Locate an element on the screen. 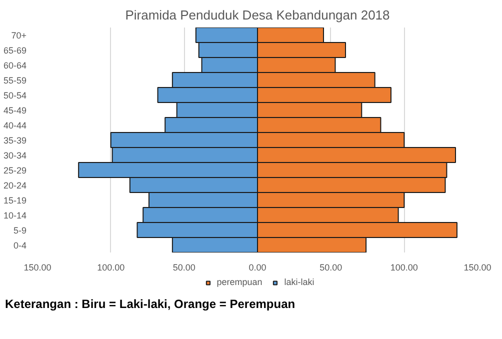 This screenshot has height=339, width=502. y-tick-label: 5-9 is located at coordinates (20, 231).